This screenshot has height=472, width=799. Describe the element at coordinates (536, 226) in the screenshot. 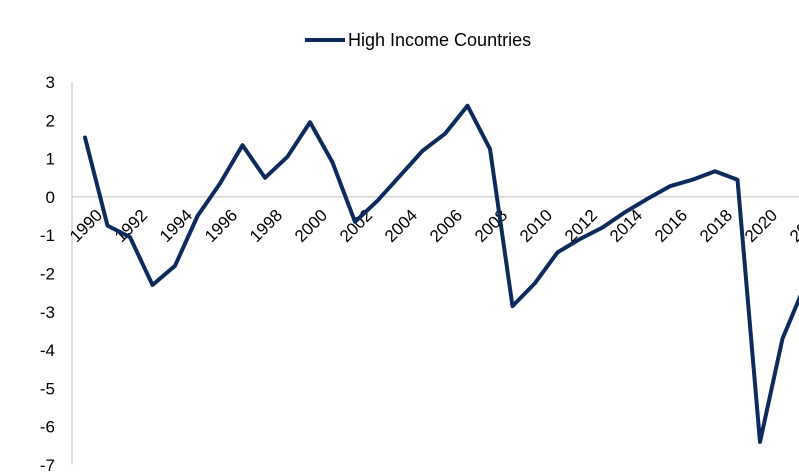

I see `x-tick-label: 2010` at that location.